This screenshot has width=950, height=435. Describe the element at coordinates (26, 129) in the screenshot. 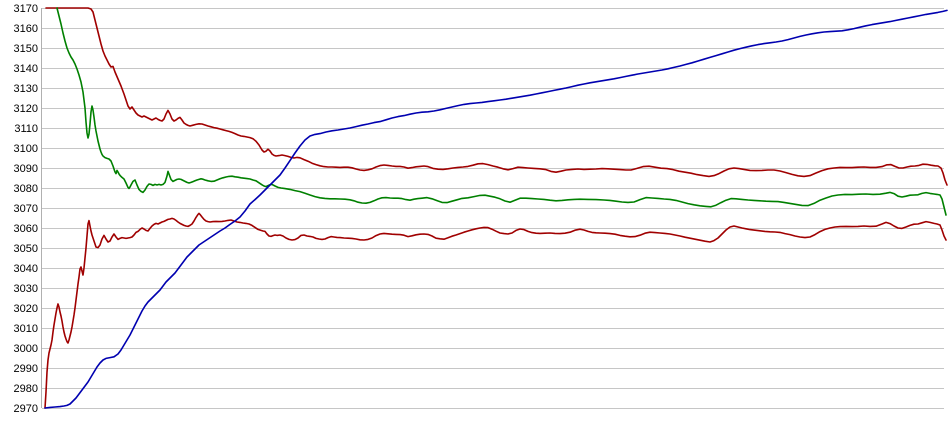

I see `y-axis-label: 3110` at that location.